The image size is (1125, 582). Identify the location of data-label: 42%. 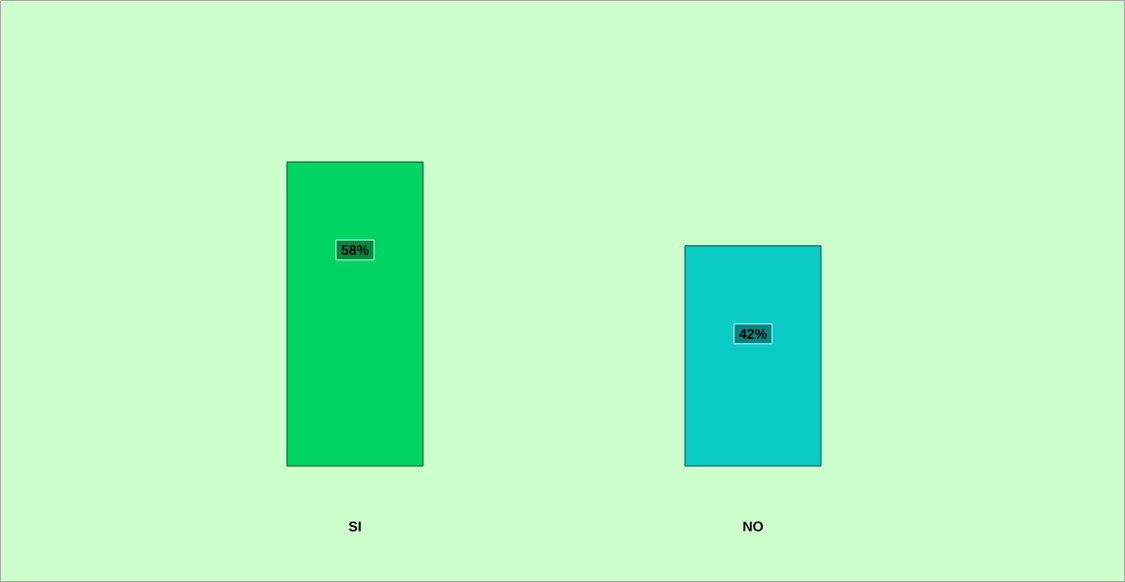
(753, 333).